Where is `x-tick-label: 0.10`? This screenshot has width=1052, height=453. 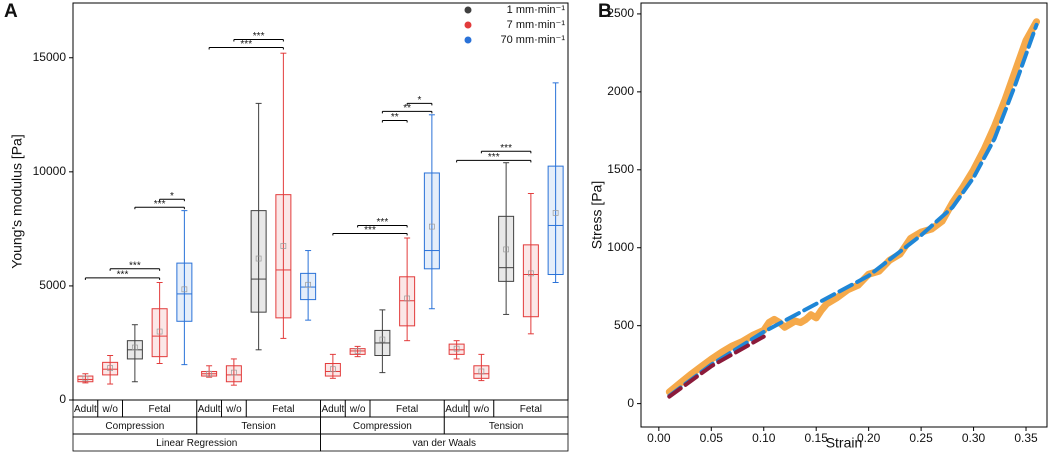
x-tick-label: 0.10 is located at coordinates (764, 438).